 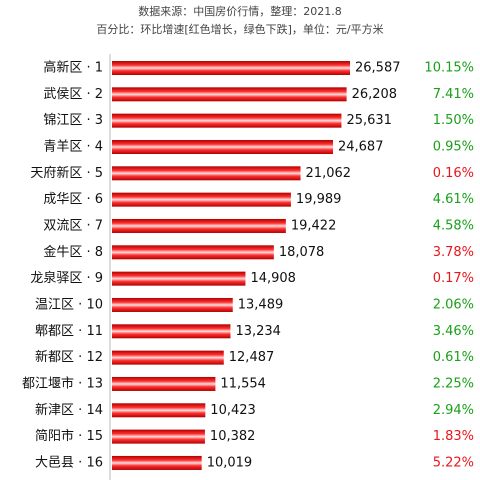 I want to click on value-label: 10,423, so click(x=233, y=410).